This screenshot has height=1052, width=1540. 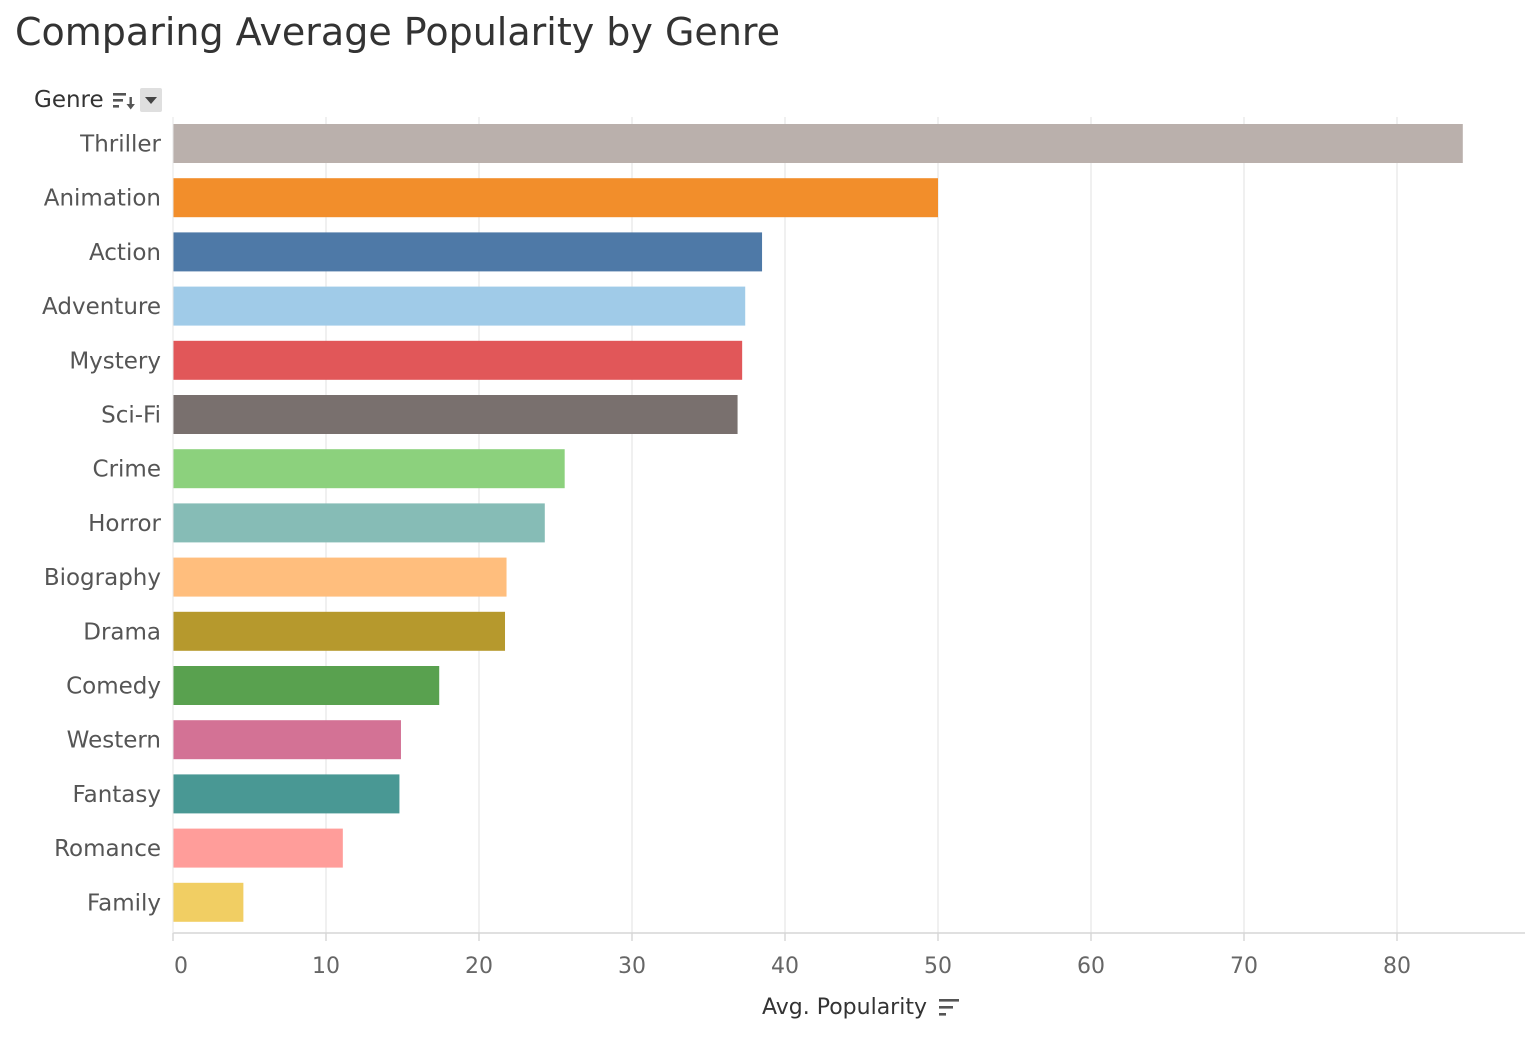 What do you see at coordinates (468, 252) in the screenshot?
I see `bar-action` at bounding box center [468, 252].